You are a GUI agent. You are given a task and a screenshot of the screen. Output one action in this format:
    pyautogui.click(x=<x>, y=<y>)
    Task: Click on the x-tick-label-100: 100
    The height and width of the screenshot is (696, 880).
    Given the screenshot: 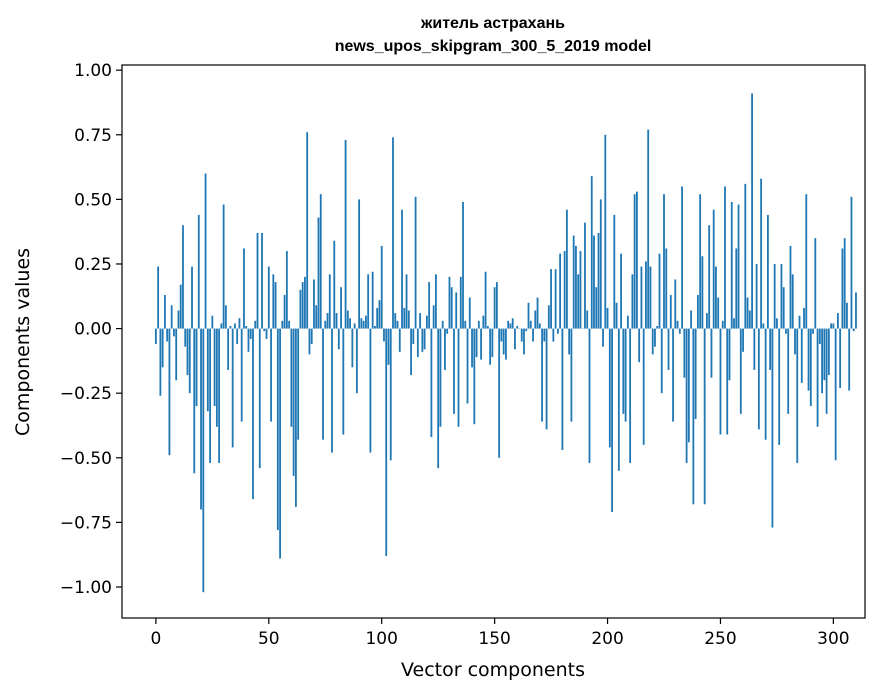 What is the action you would take?
    pyautogui.click(x=381, y=639)
    